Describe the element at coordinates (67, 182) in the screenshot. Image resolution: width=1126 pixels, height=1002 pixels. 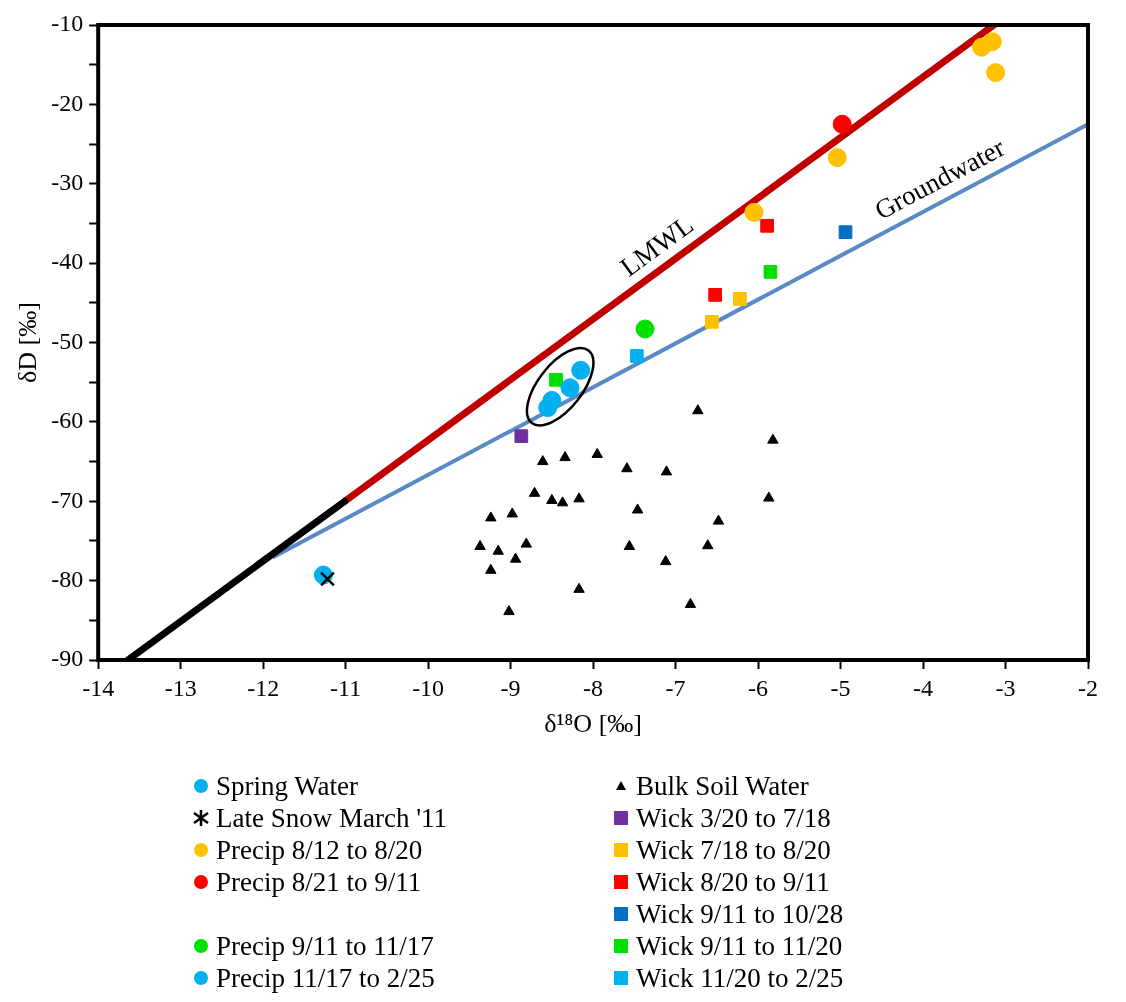
I see `y-tick-label: -30` at that location.